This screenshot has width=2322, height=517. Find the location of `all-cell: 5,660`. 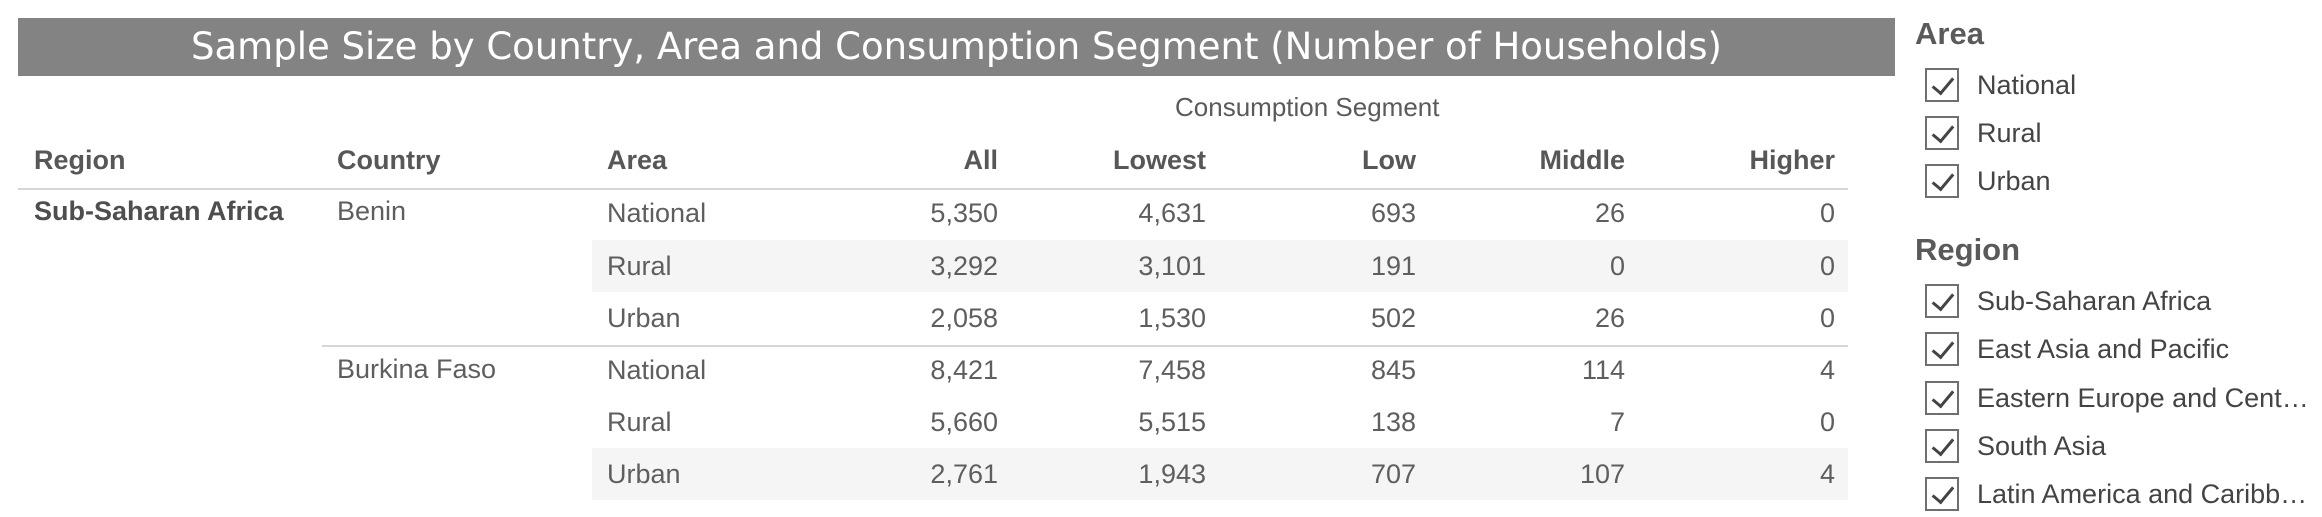

all-cell: 5,660 is located at coordinates (964, 422).